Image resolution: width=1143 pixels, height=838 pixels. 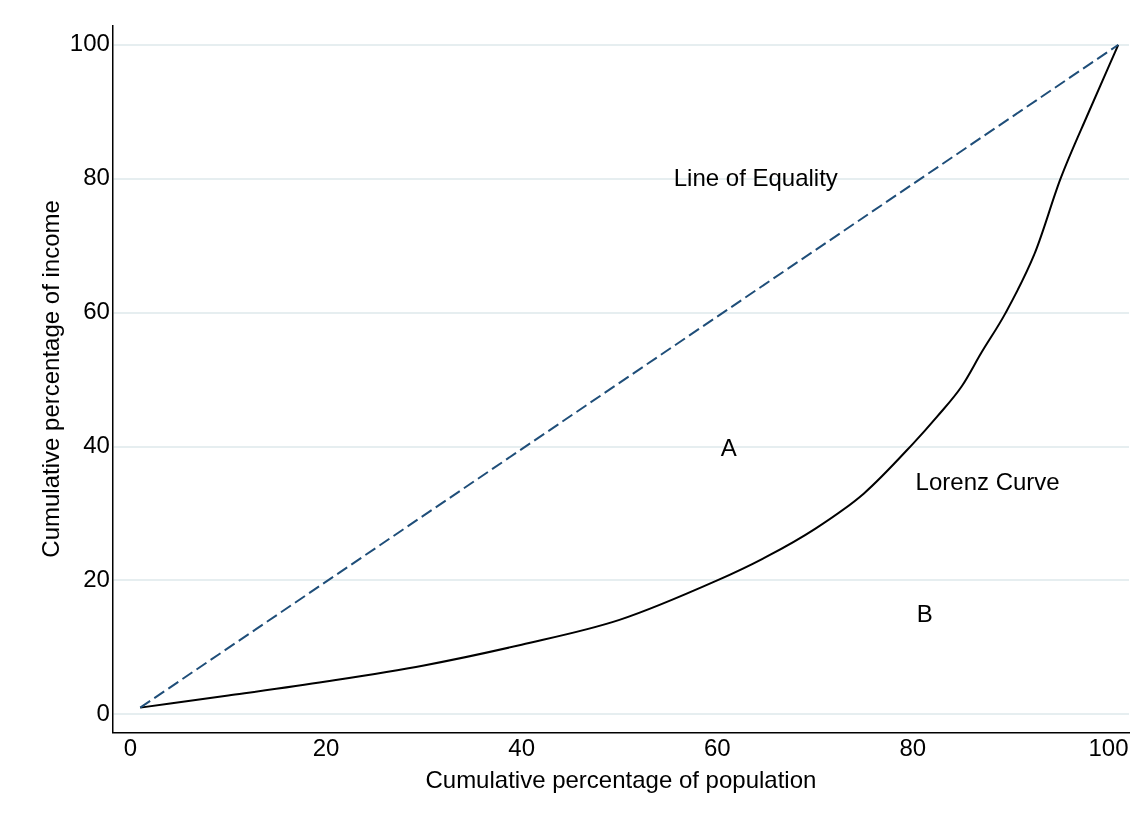 What do you see at coordinates (130, 748) in the screenshot?
I see `x-tick-label: 0` at bounding box center [130, 748].